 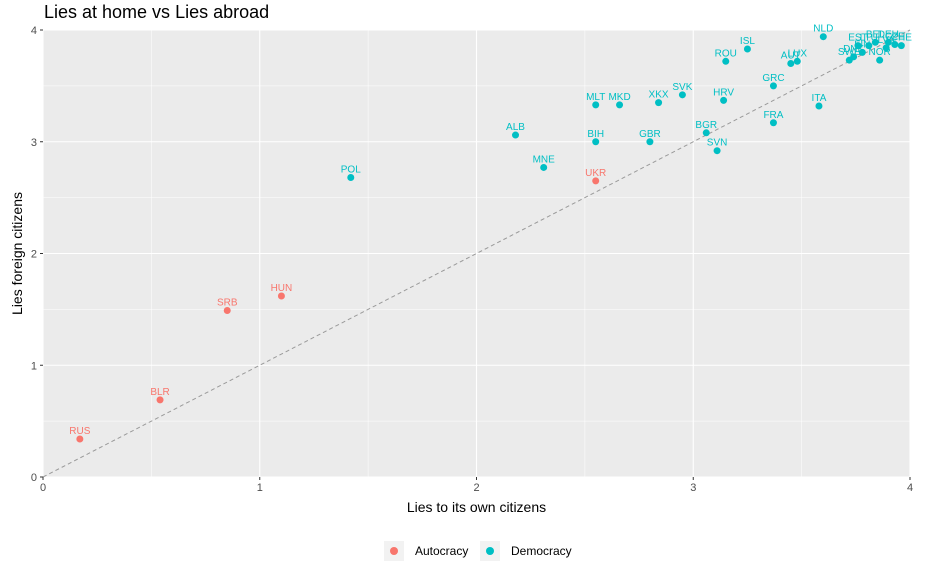 I want to click on data-label-rus: RUS, so click(x=79, y=431).